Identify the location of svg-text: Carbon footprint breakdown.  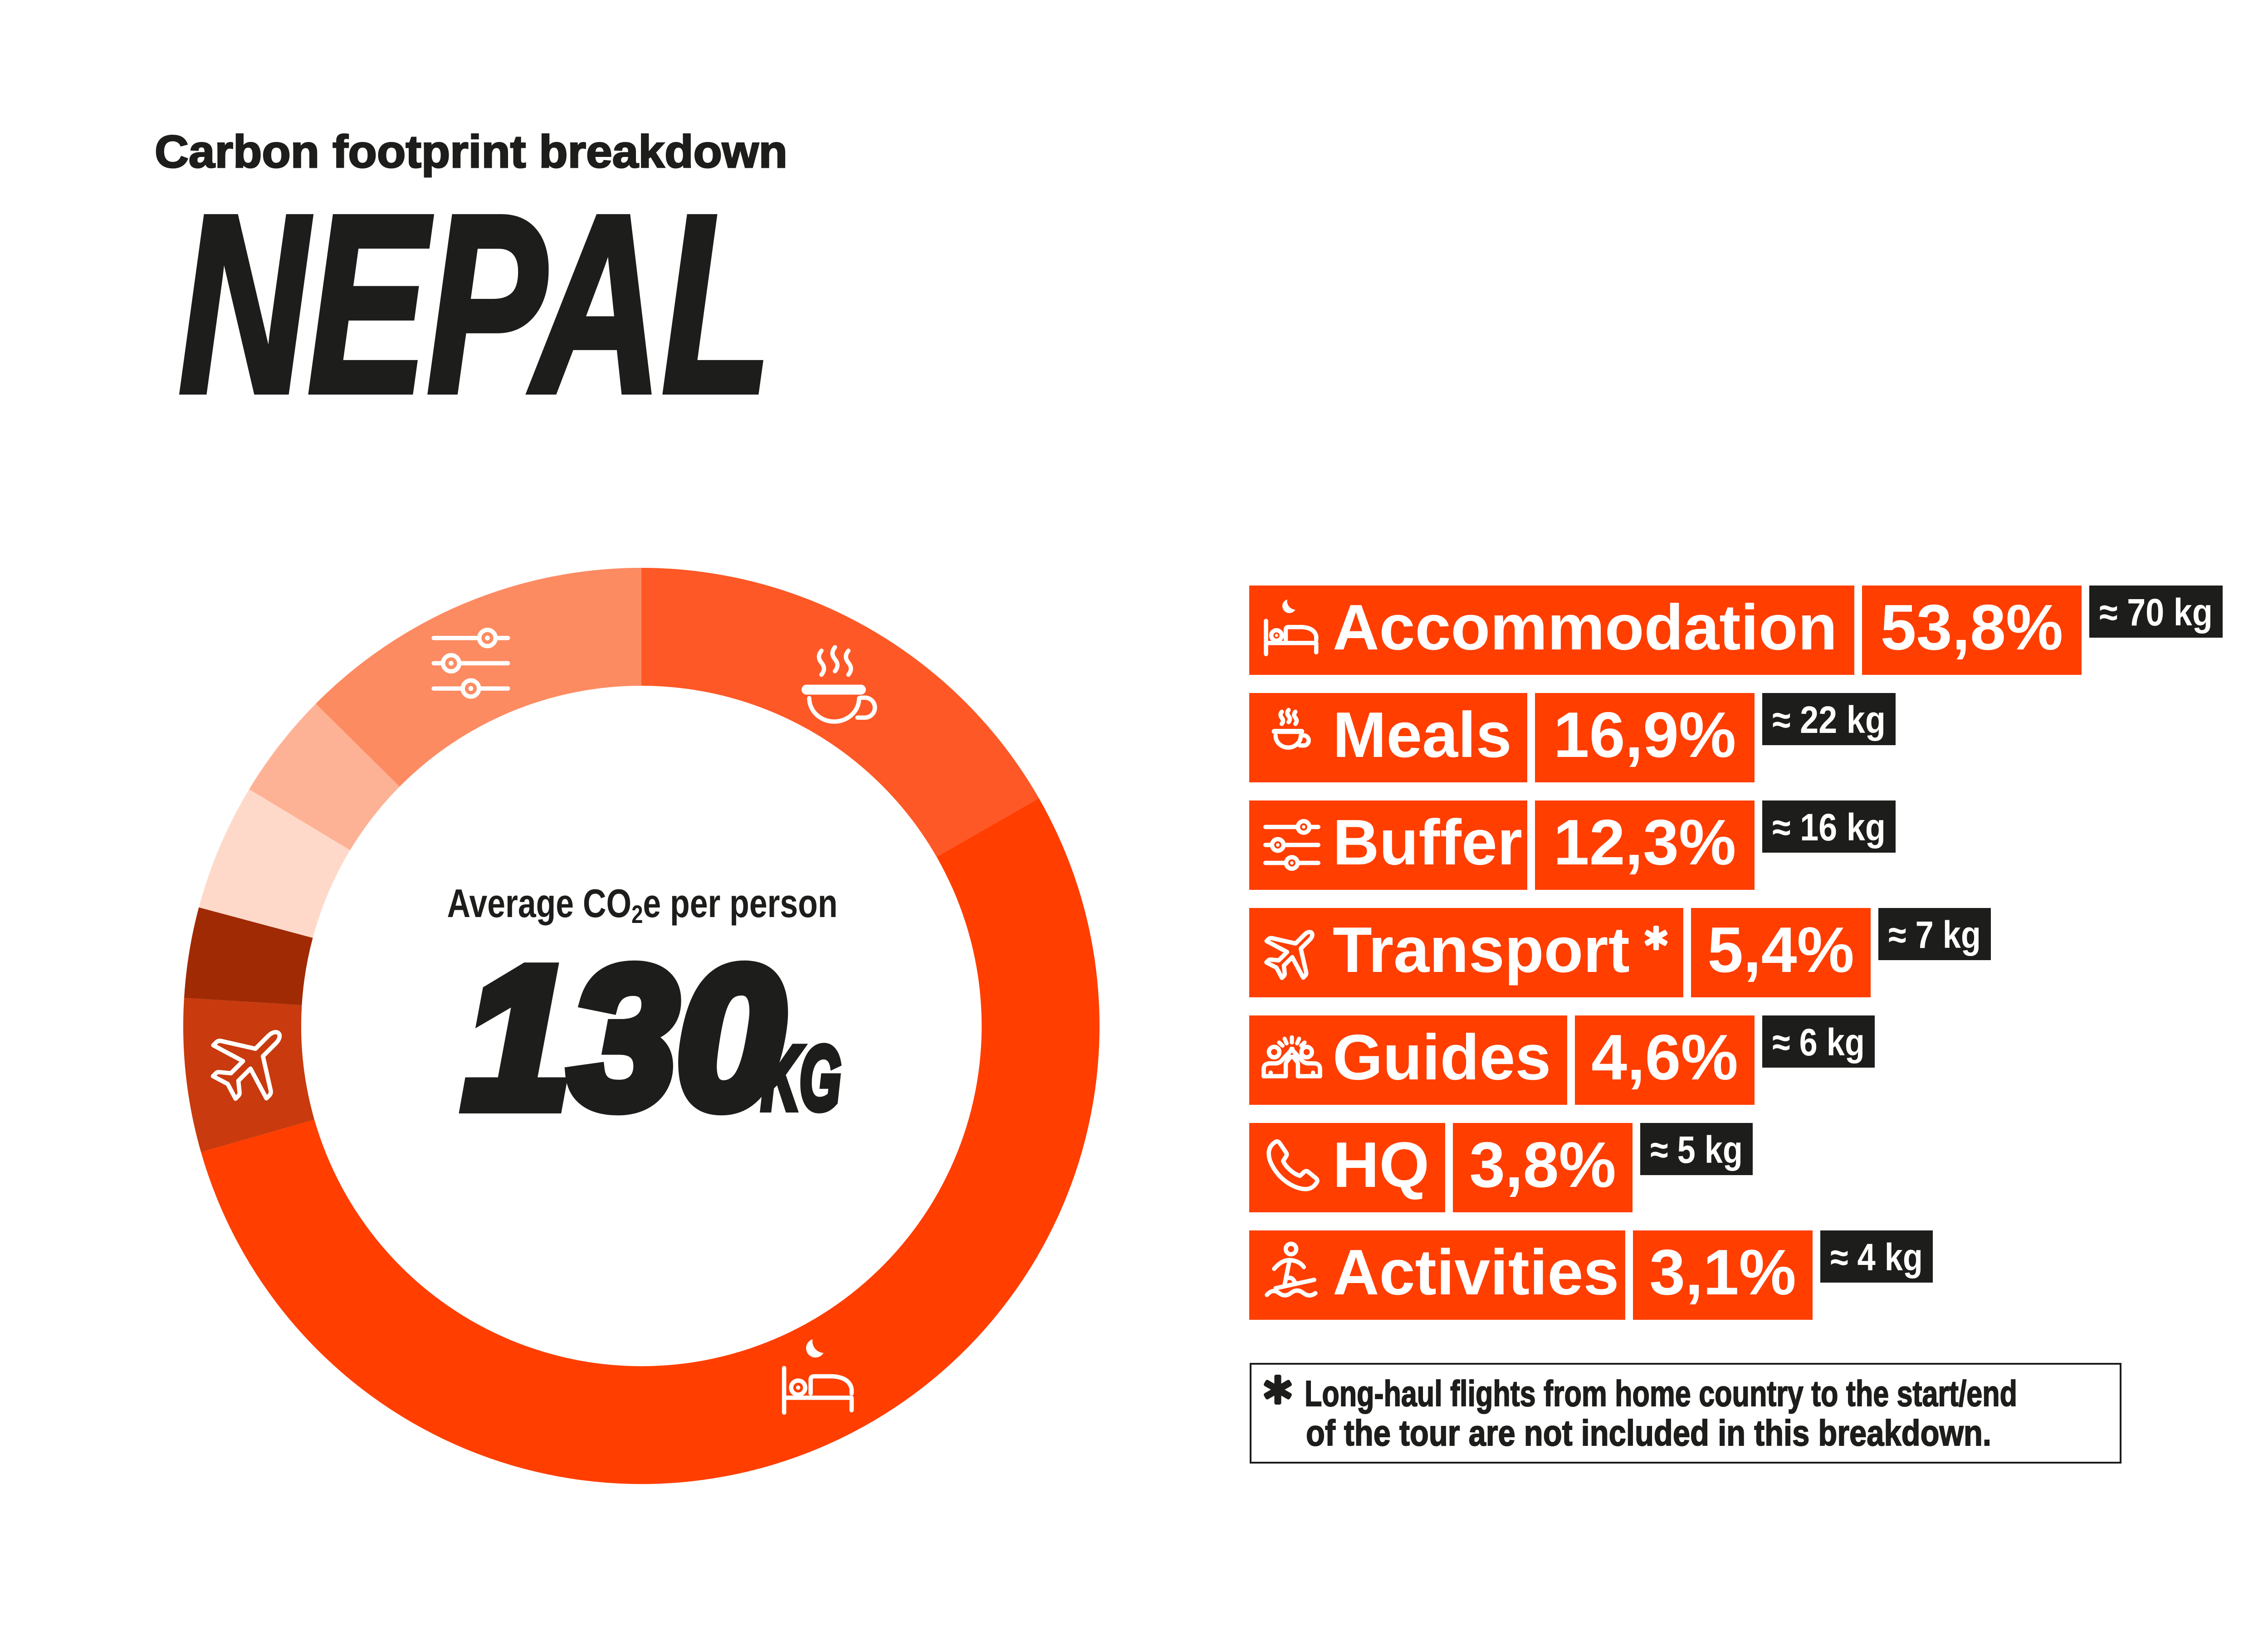
(471, 152).